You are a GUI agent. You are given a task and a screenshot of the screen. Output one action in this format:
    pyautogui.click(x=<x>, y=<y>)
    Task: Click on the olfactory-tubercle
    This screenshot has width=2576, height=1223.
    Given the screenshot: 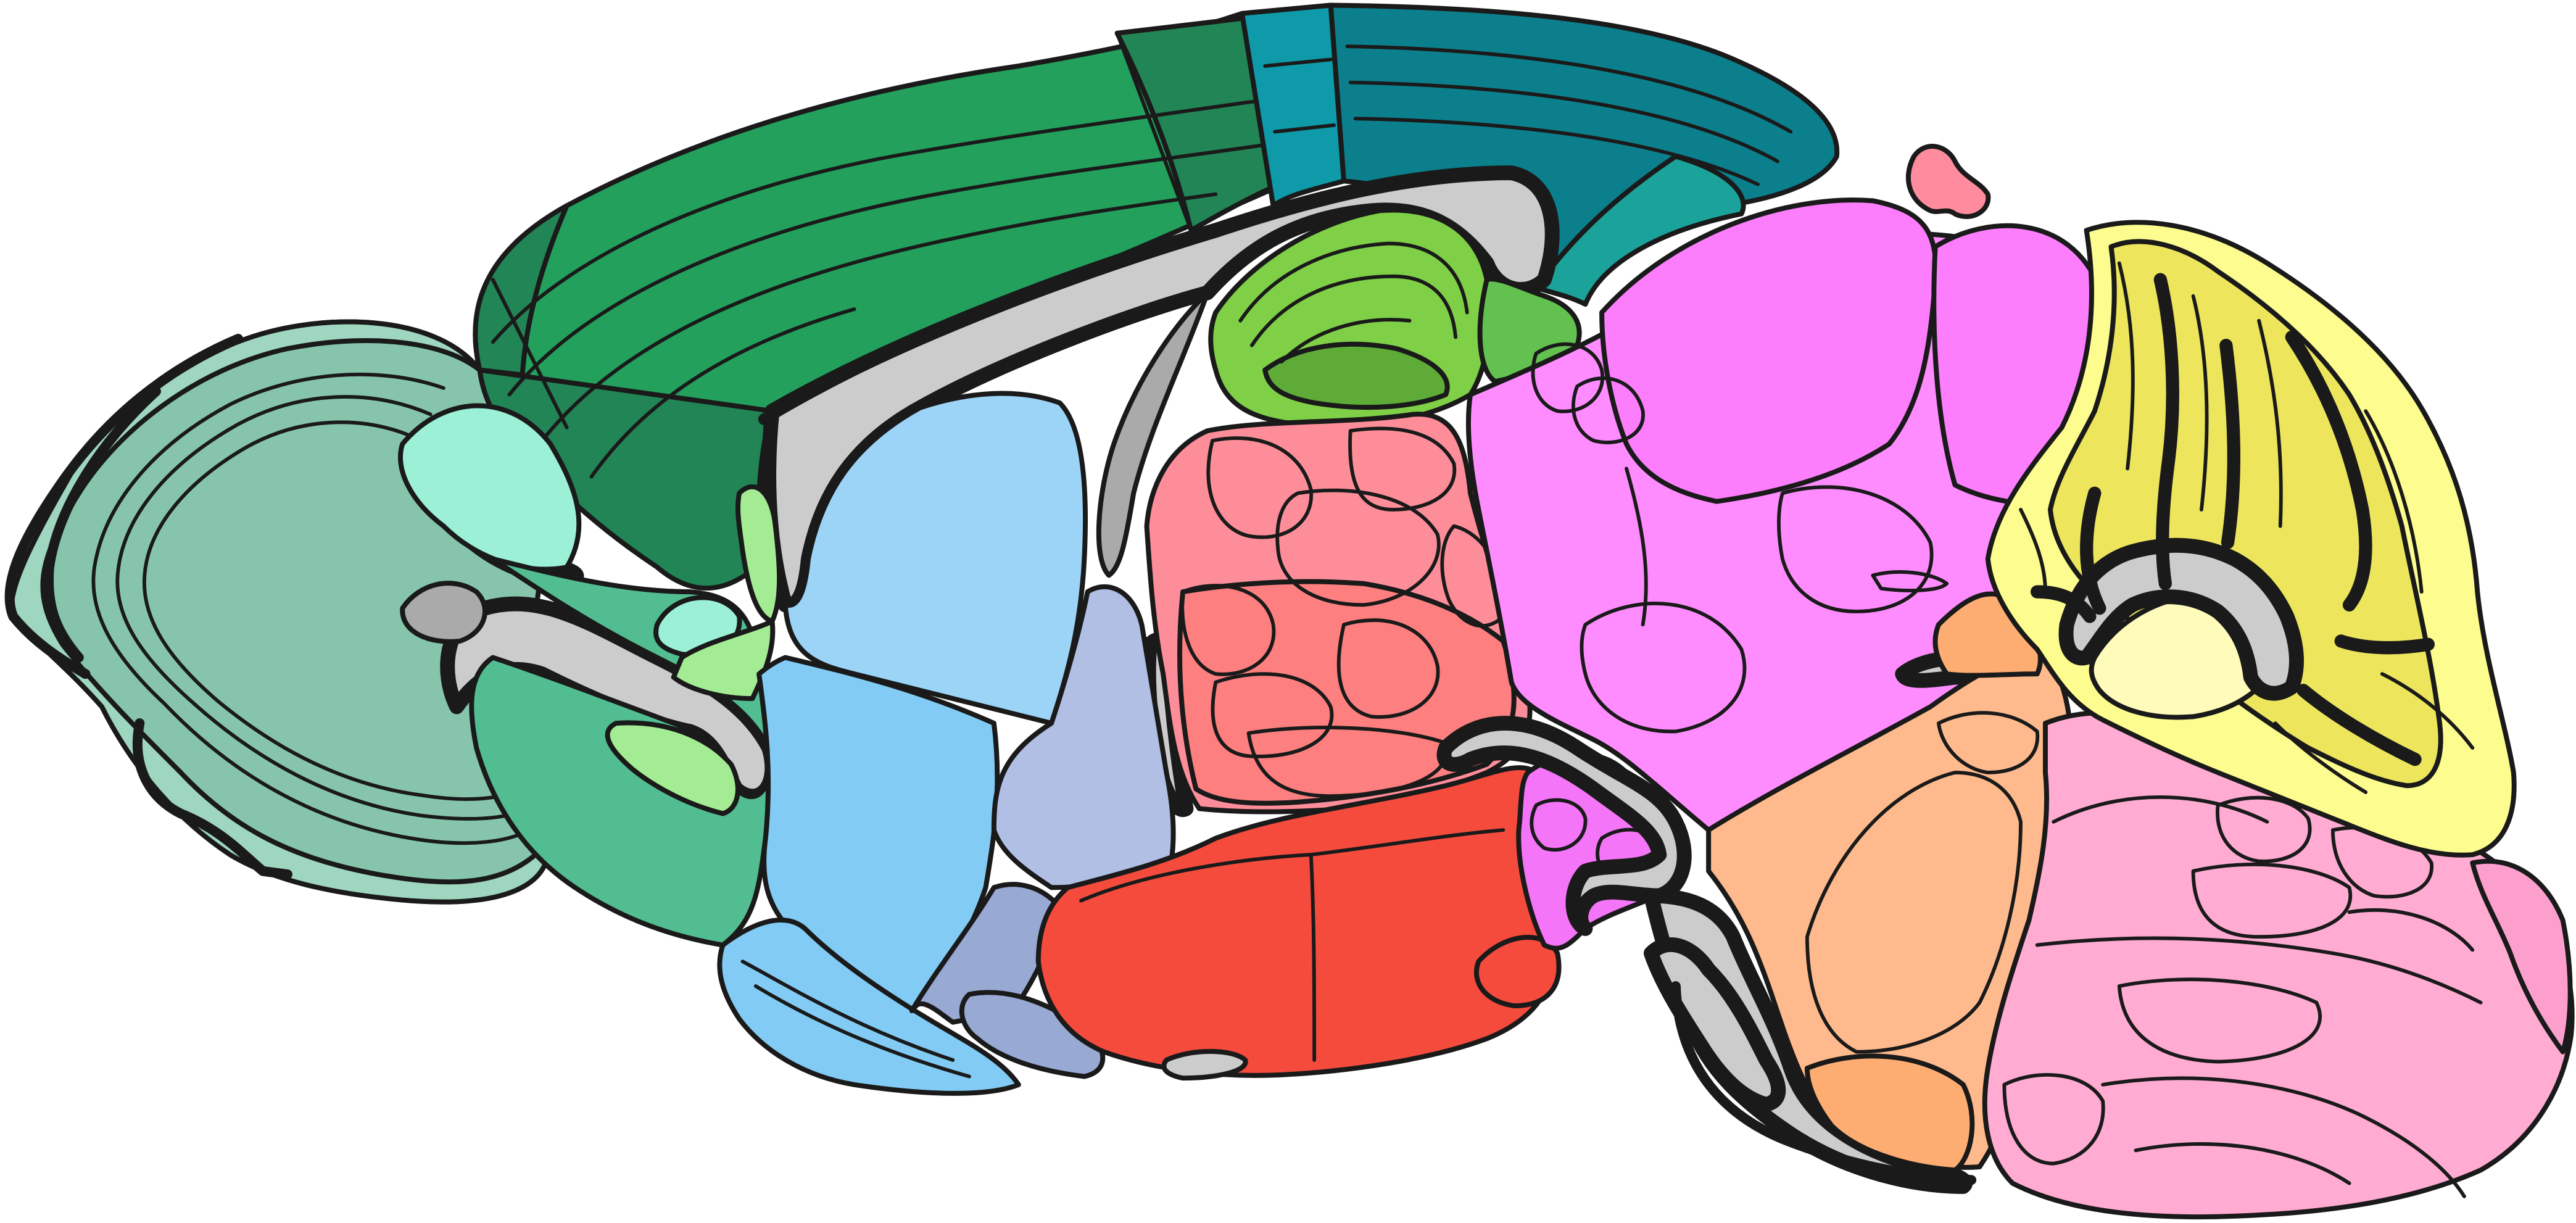 What is the action you would take?
    pyautogui.click(x=489, y=487)
    